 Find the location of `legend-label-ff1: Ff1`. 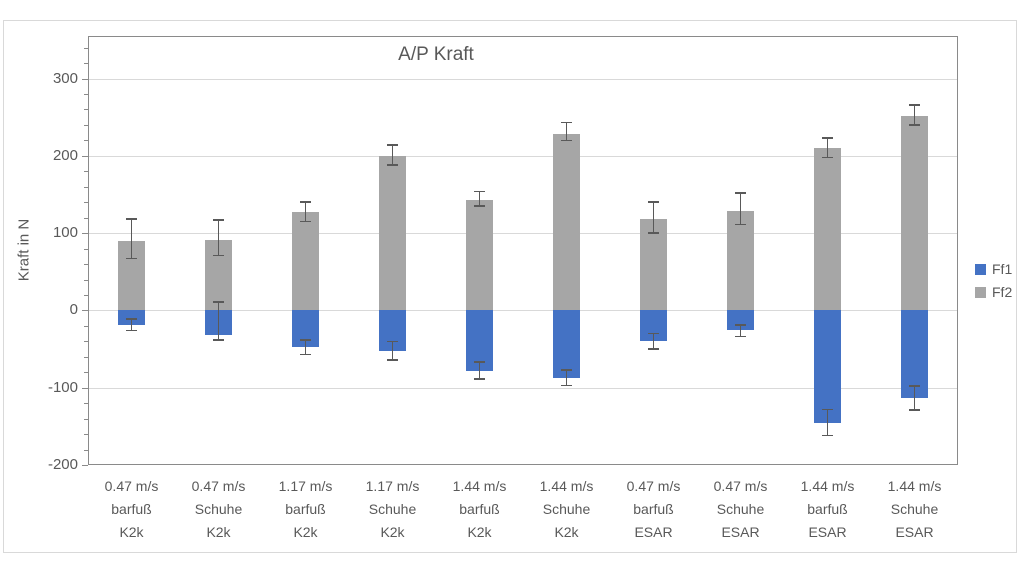

legend-label-ff1: Ff1 is located at coordinates (1002, 269).